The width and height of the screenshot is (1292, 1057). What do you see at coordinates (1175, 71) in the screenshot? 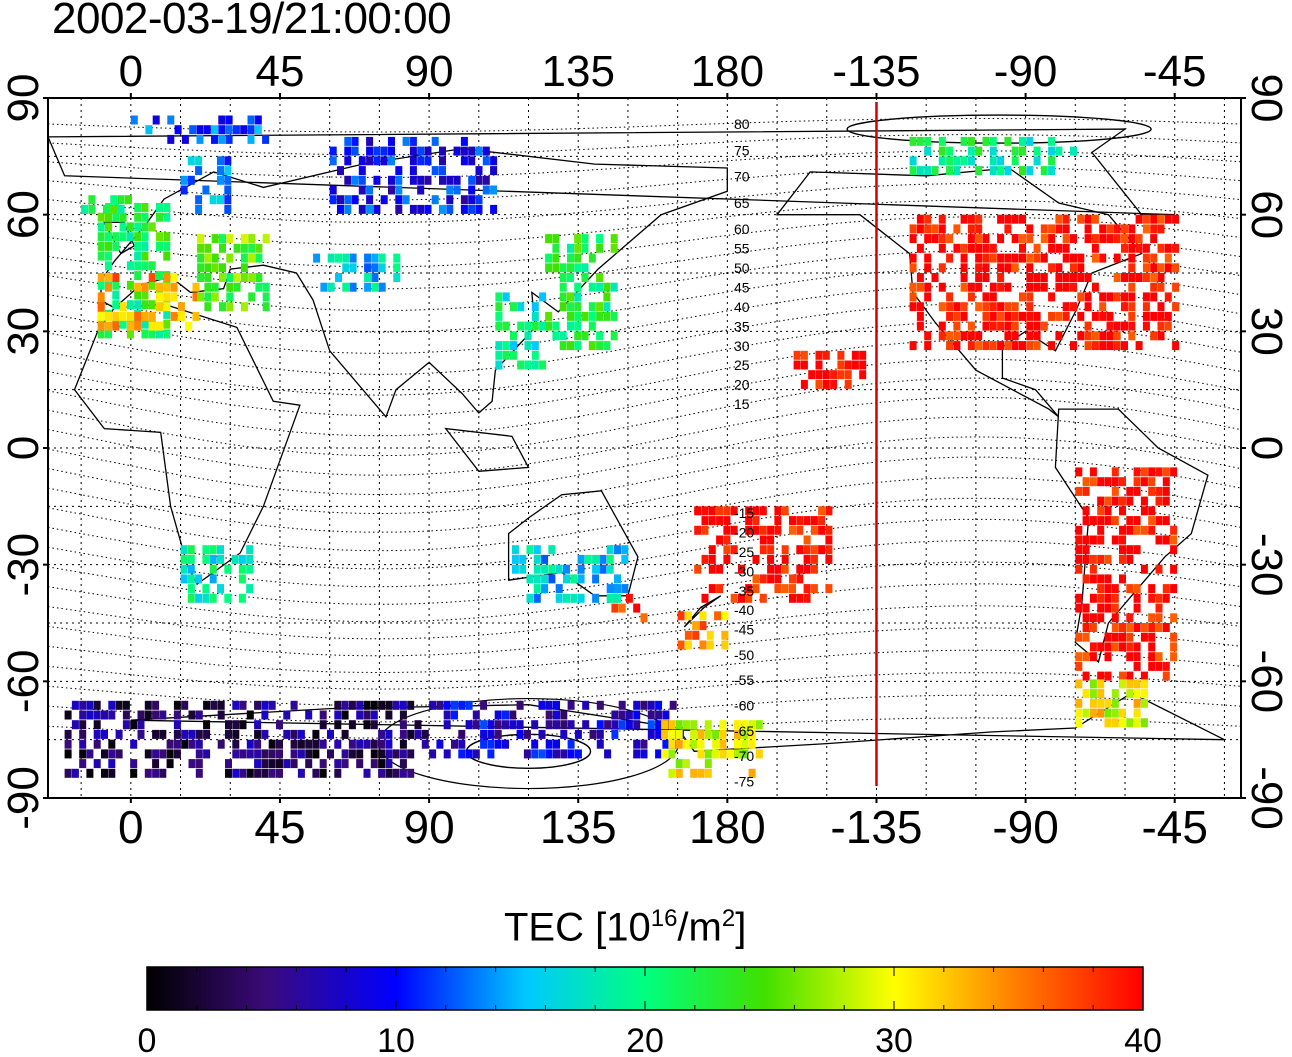
I see `x-tick-label-top: -45` at bounding box center [1175, 71].